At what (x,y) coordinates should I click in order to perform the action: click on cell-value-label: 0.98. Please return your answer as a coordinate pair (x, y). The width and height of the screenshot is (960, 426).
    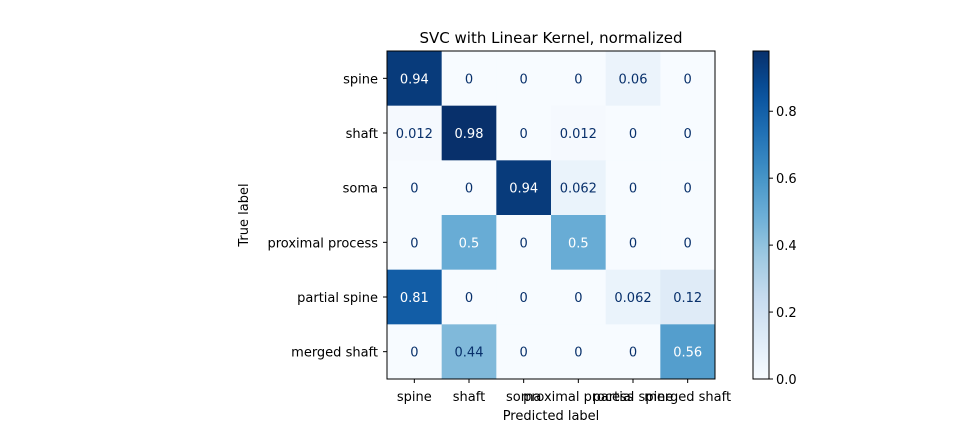
    Looking at the image, I should click on (469, 134).